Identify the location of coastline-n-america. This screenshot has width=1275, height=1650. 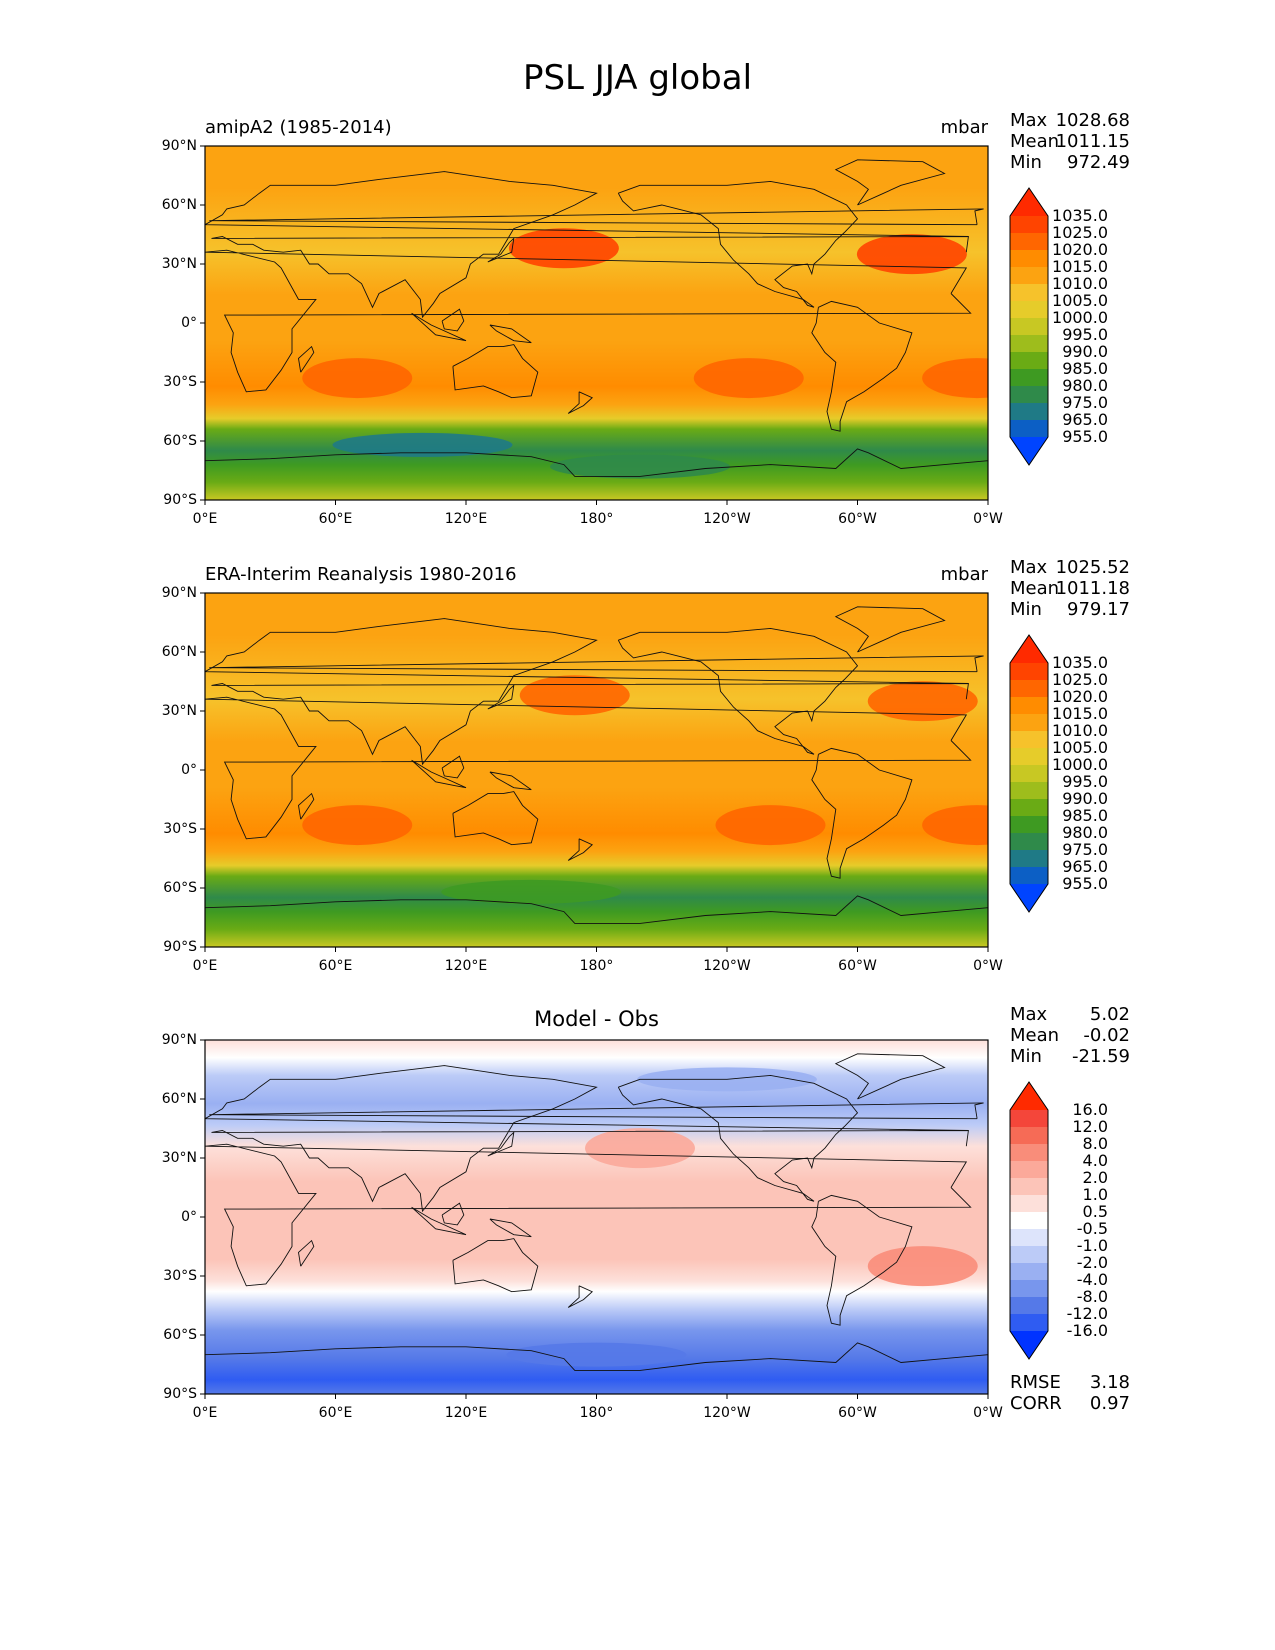
(738, 244).